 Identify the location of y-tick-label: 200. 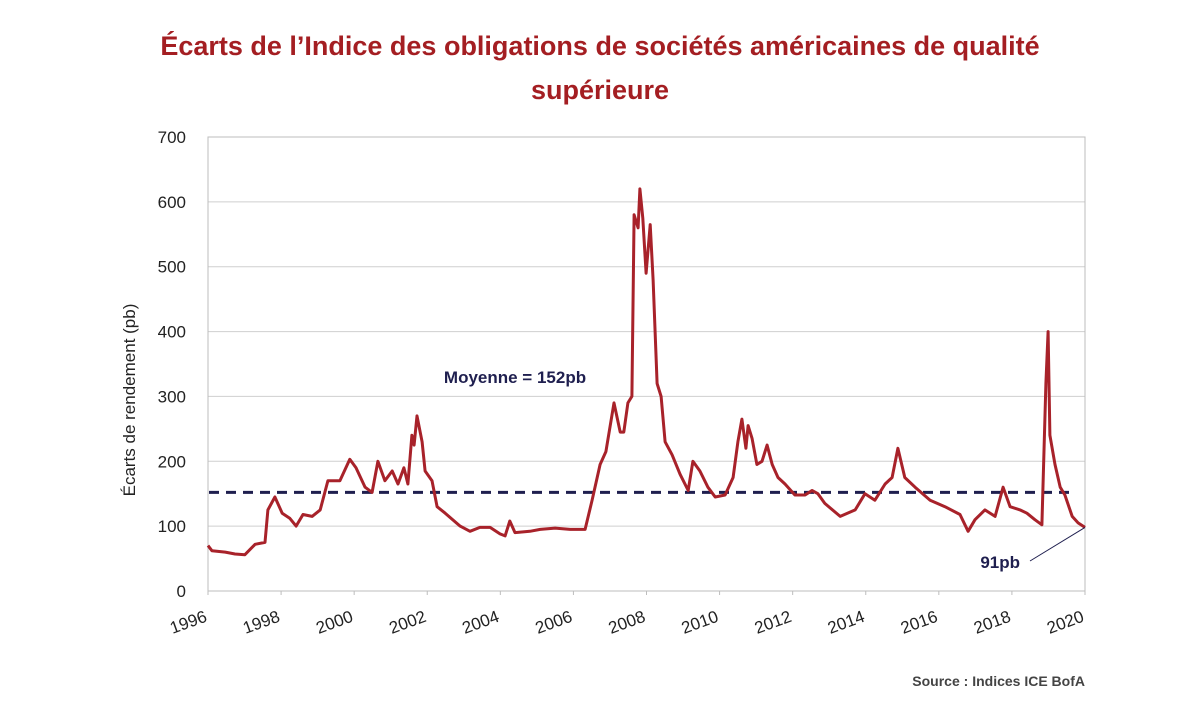
(172, 461).